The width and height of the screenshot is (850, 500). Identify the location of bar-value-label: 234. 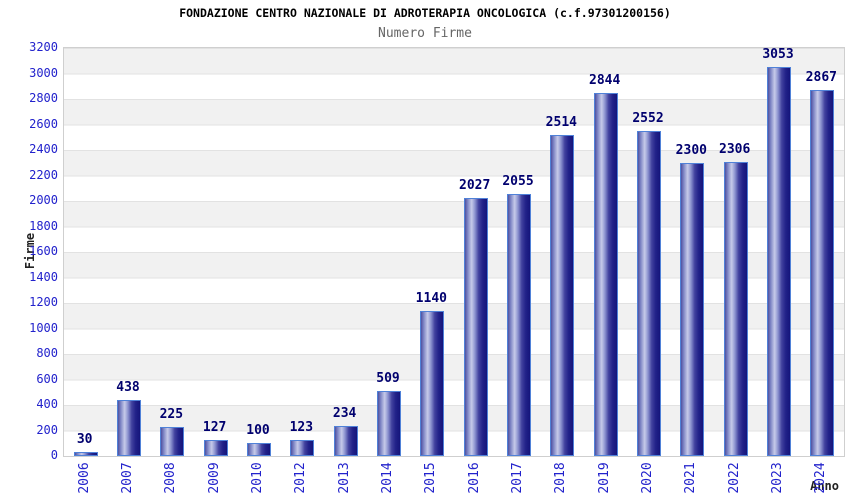
(344, 413).